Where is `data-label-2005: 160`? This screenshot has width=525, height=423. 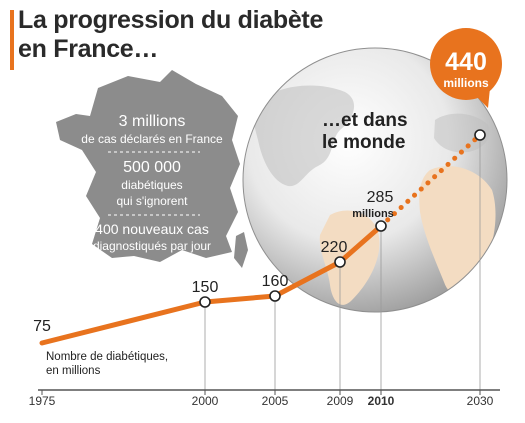 data-label-2005: 160 is located at coordinates (275, 281).